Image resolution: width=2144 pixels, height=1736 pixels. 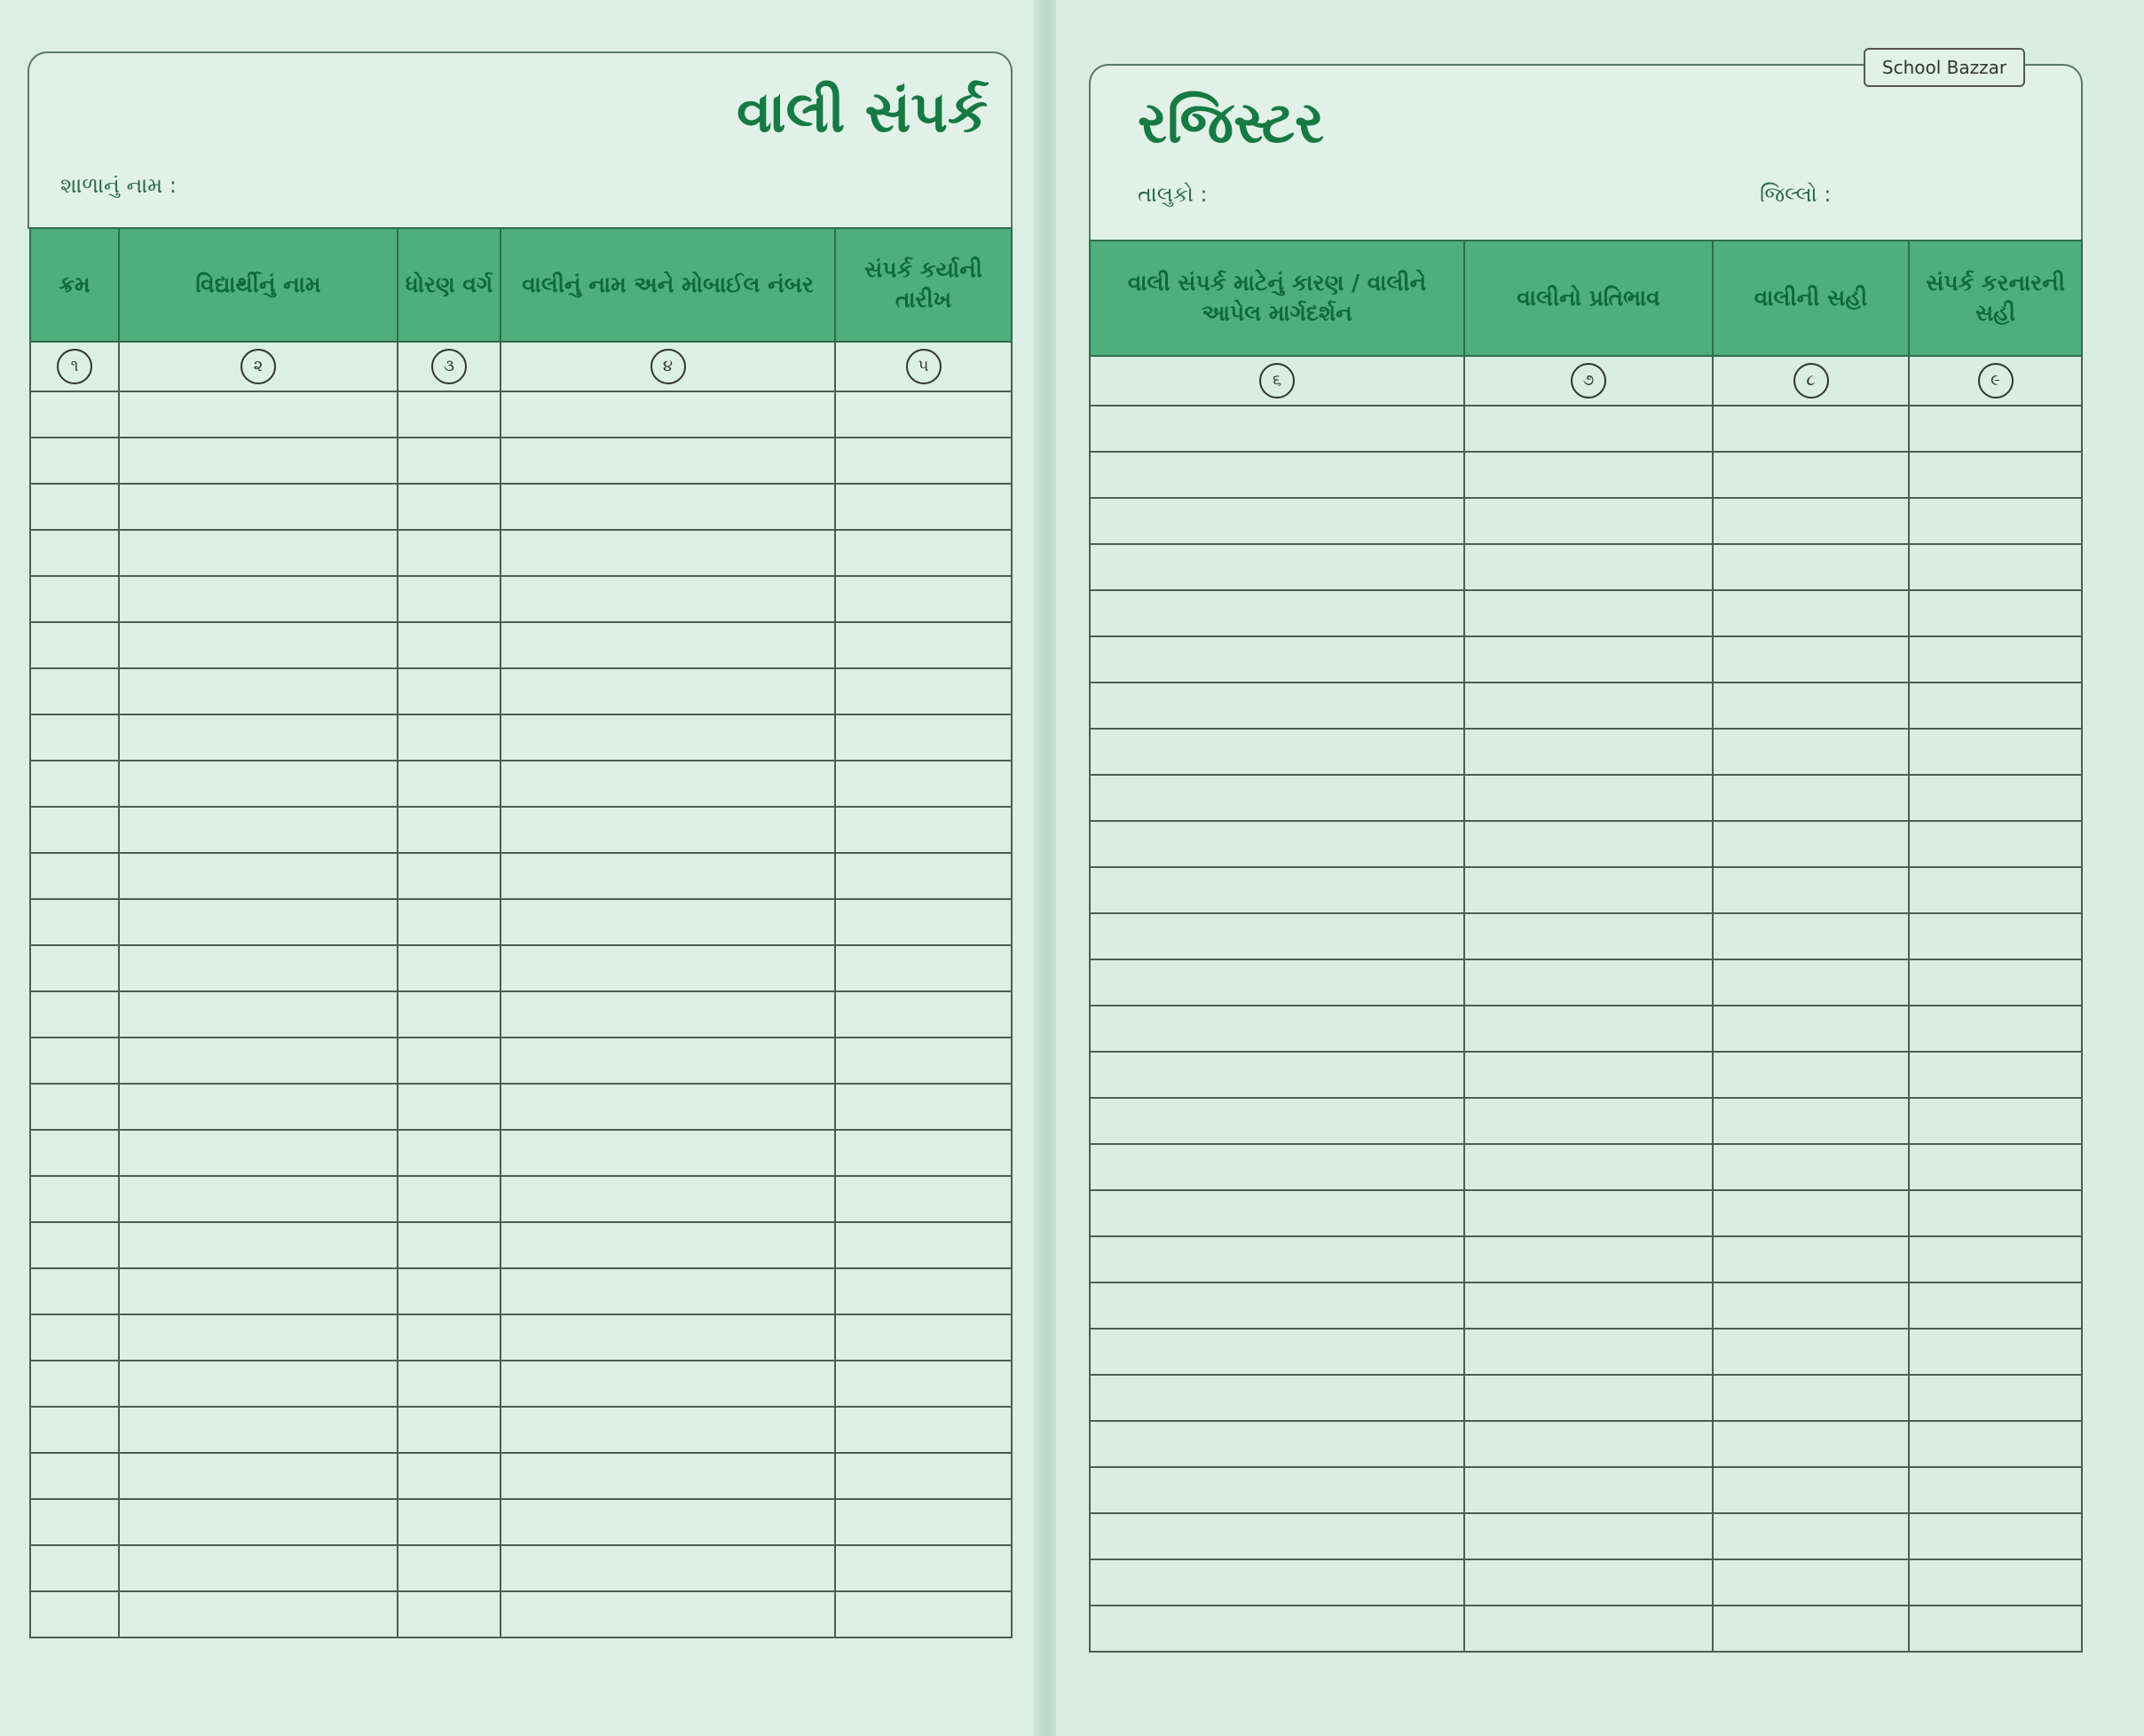 I want to click on column-number: ૮, so click(x=1811, y=380).